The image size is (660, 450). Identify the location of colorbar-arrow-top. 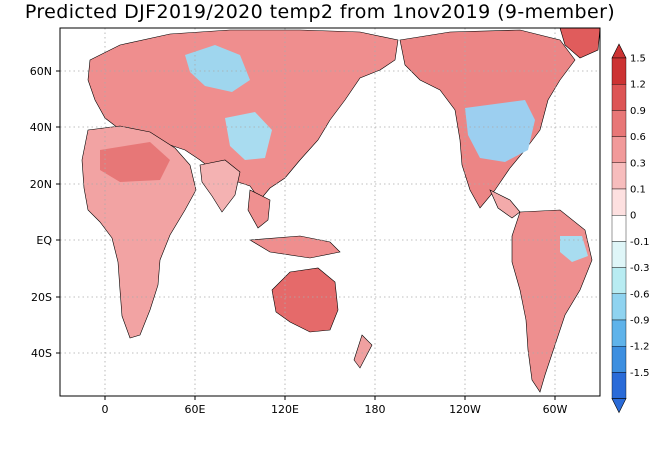
(619, 51).